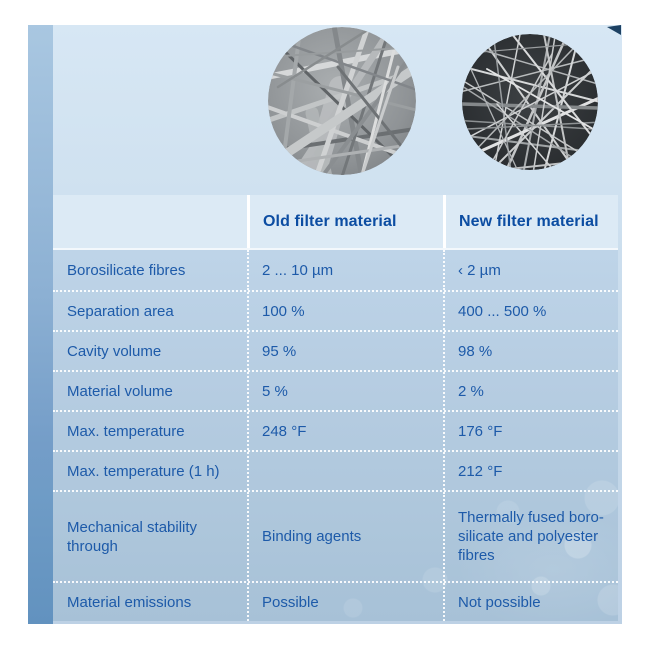 Image resolution: width=650 pixels, height=650 pixels. What do you see at coordinates (345, 270) in the screenshot?
I see `old-value: 2 ... 10 µm` at bounding box center [345, 270].